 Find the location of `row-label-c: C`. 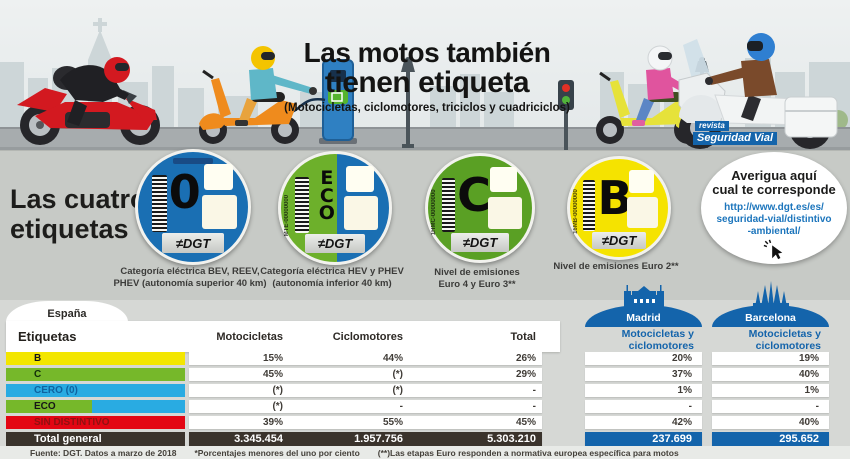

row-label-c: C is located at coordinates (95, 374).